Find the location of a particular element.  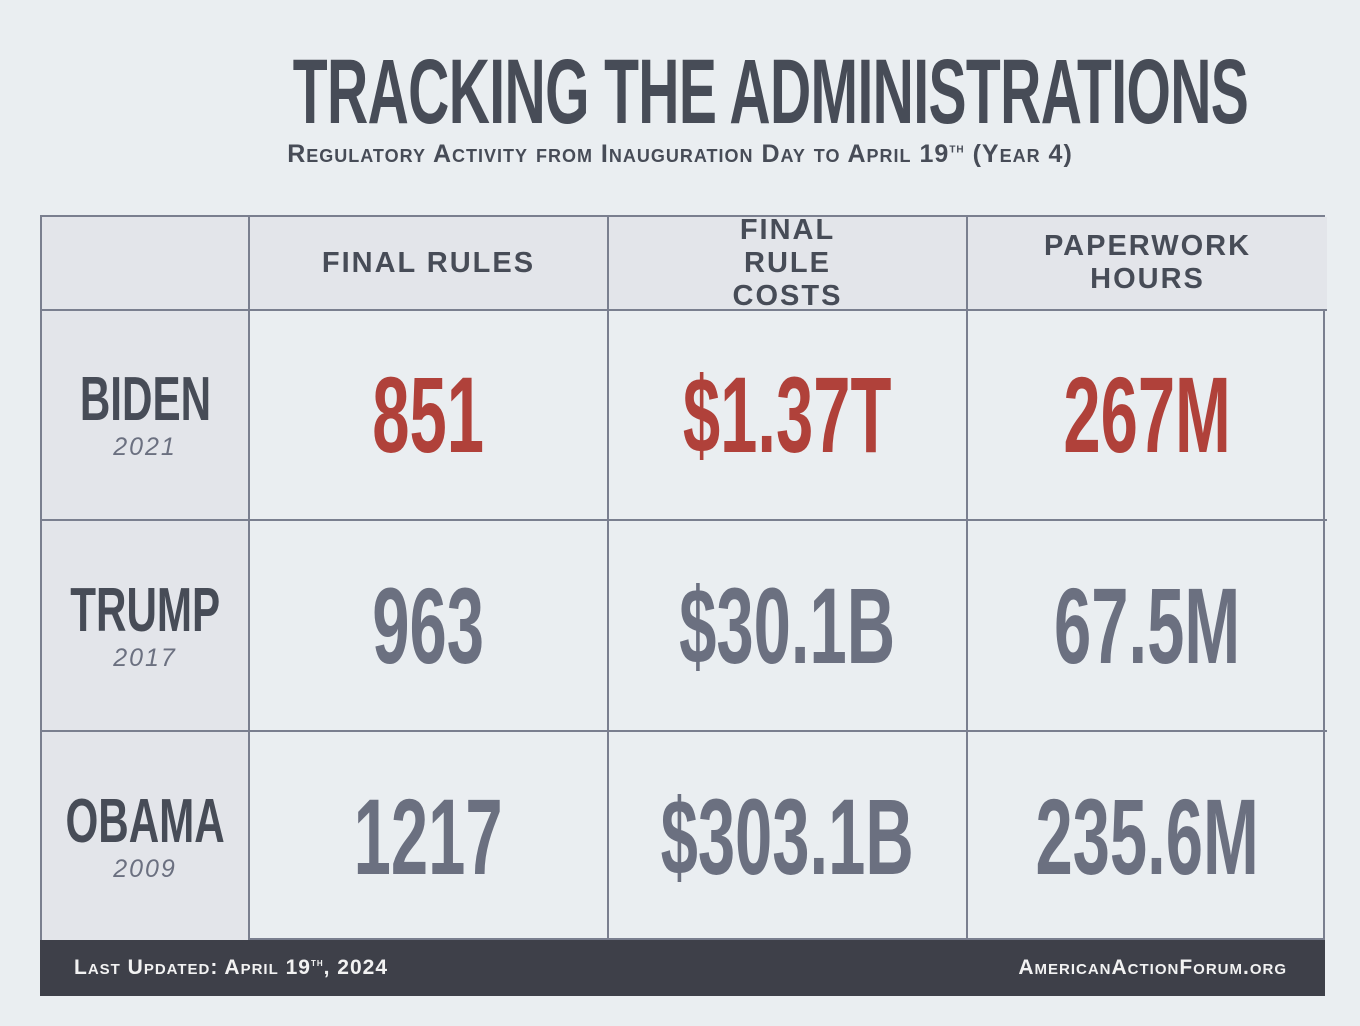

value-obama-final-rules: 1217 is located at coordinates (428, 836).